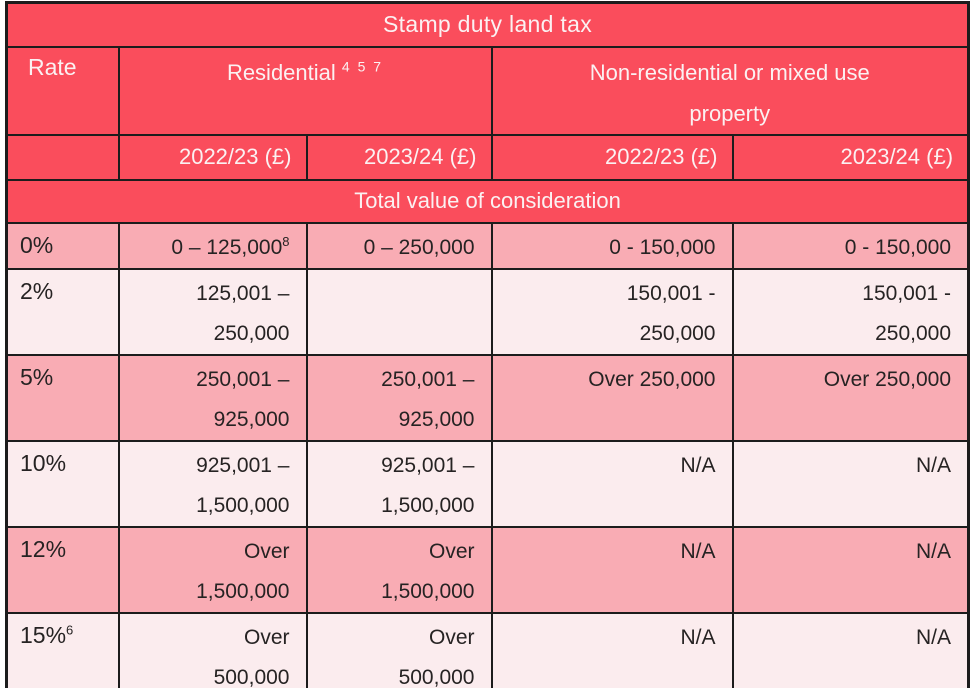 The image size is (972, 688). I want to click on table-row: 15%6 Over 500,000 Over 500,000 N/A N/A, so click(487, 649).